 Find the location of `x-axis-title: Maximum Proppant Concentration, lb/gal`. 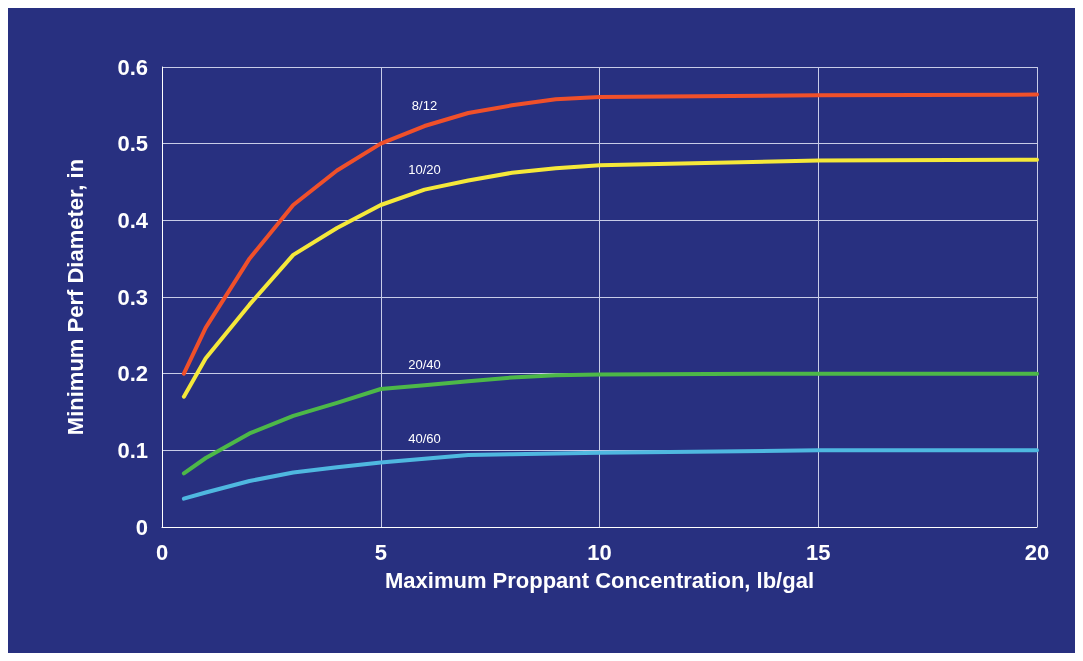

x-axis-title: Maximum Proppant Concentration, lb/gal is located at coordinates (599, 580).